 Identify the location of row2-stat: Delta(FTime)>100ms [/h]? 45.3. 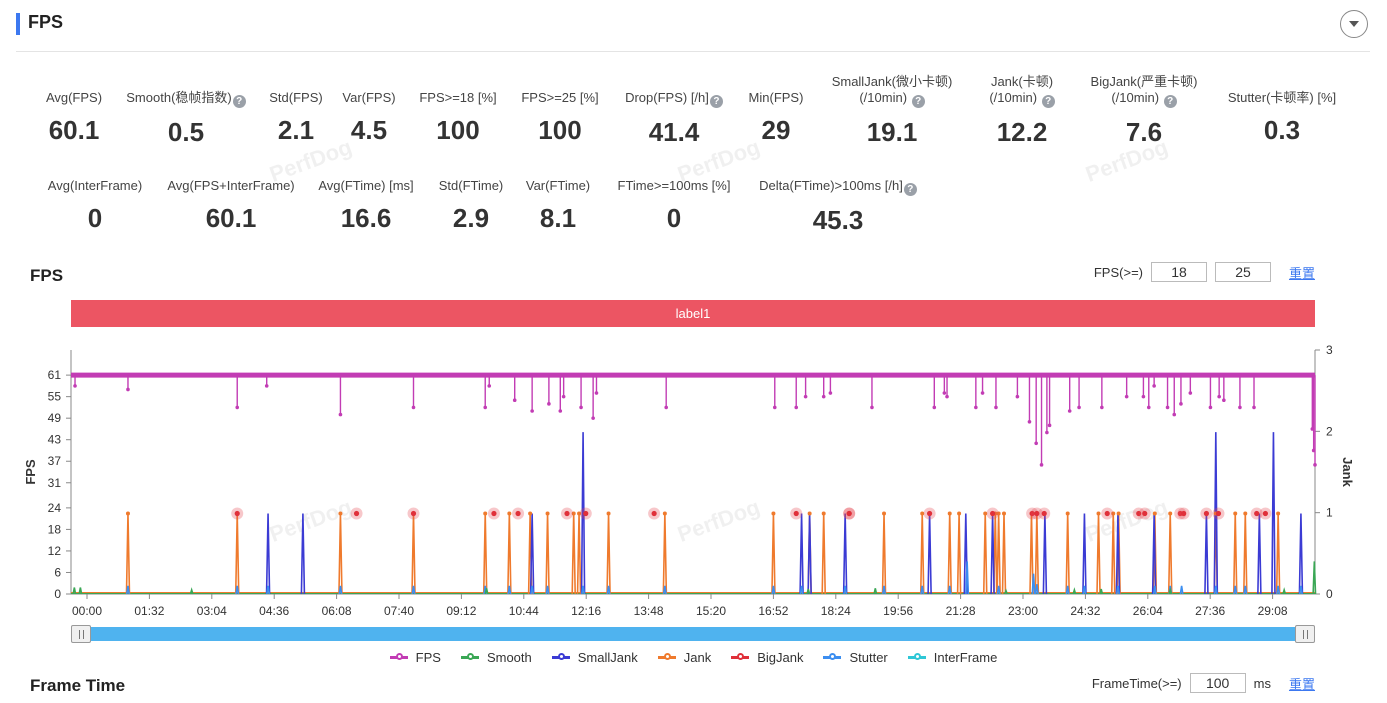
(838, 206).